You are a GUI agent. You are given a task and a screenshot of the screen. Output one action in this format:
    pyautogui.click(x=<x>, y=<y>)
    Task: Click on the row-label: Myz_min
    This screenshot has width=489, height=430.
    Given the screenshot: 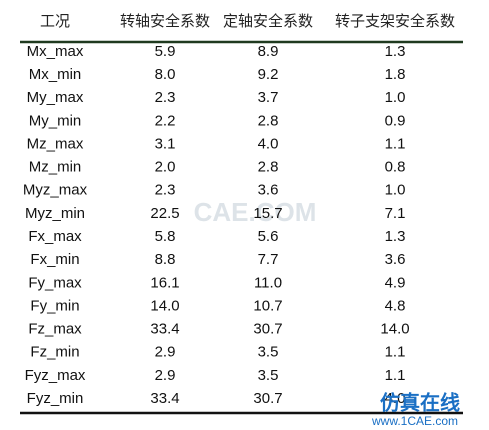 What is the action you would take?
    pyautogui.click(x=55, y=213)
    